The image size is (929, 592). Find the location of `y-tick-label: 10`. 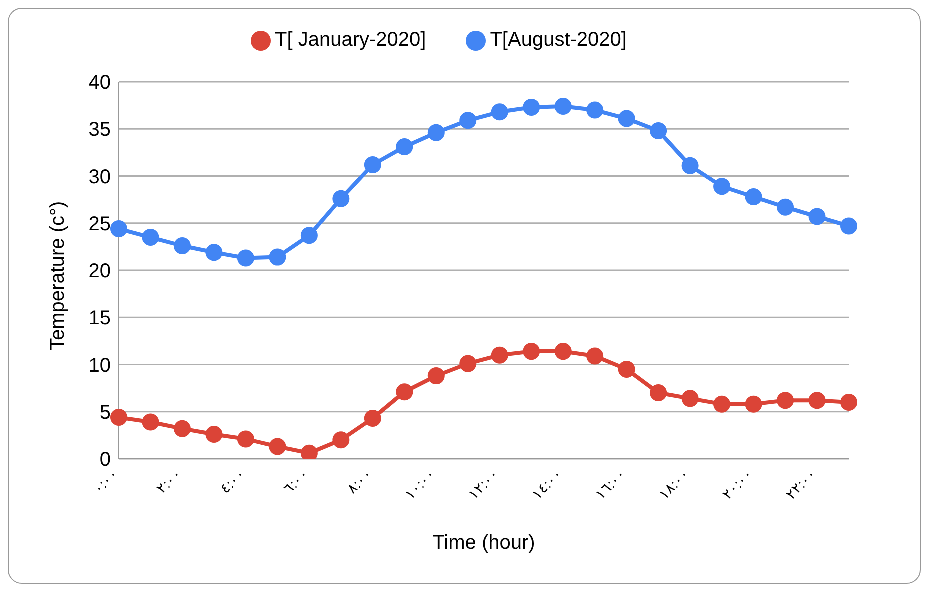

y-tick-label: 10 is located at coordinates (99, 365).